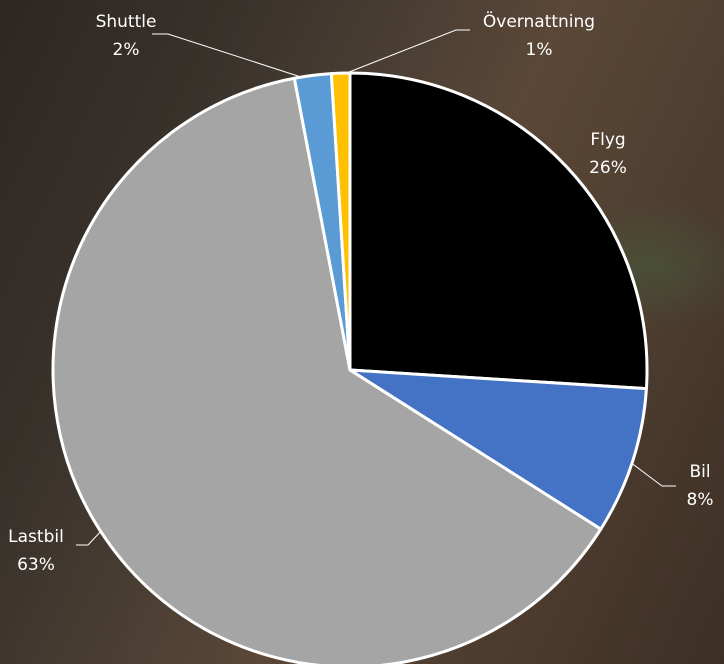 The image size is (724, 664). I want to click on slice-value-label: 8%, so click(700, 500).